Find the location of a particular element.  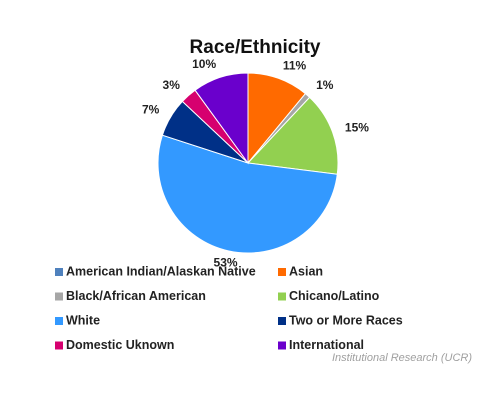

legend-label: Black/African American is located at coordinates (136, 296).